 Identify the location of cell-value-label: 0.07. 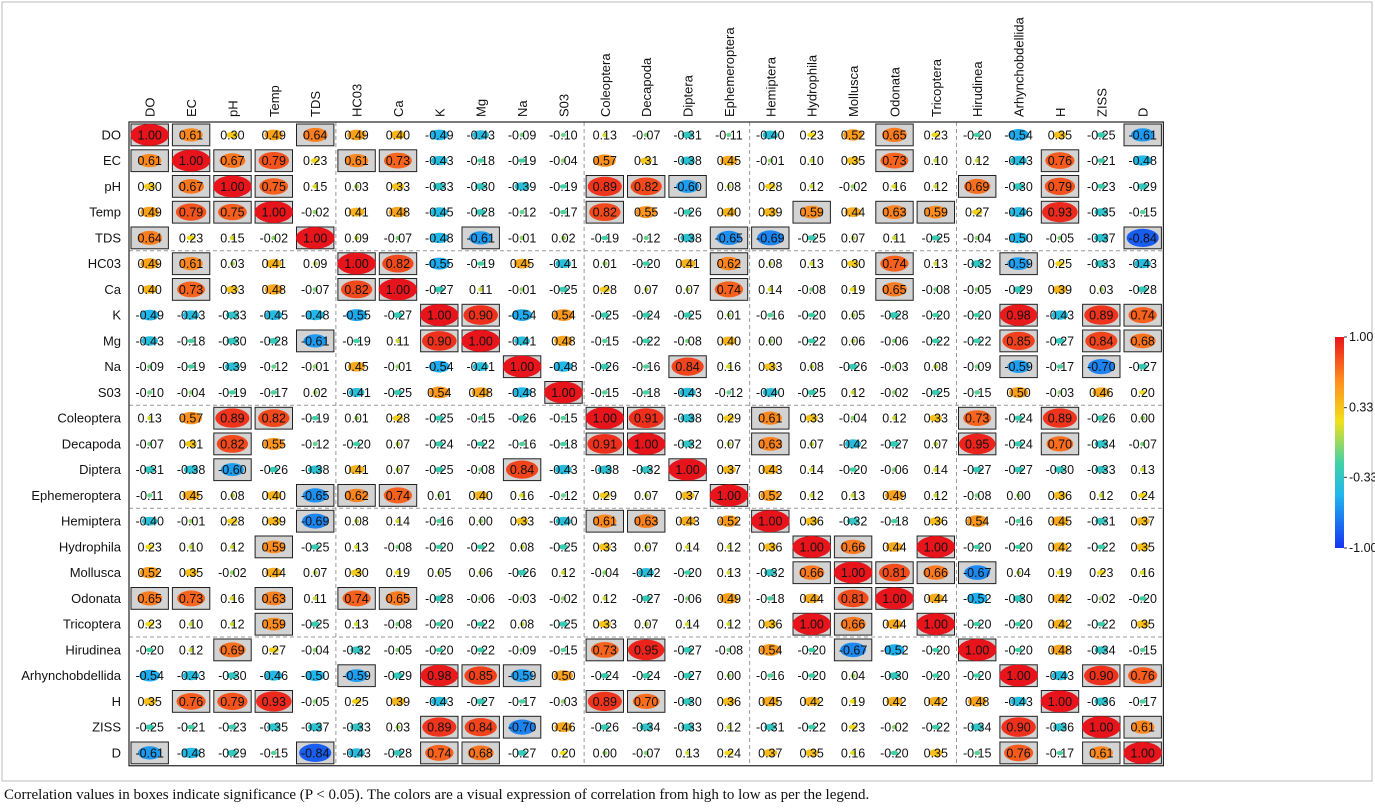
(646, 290).